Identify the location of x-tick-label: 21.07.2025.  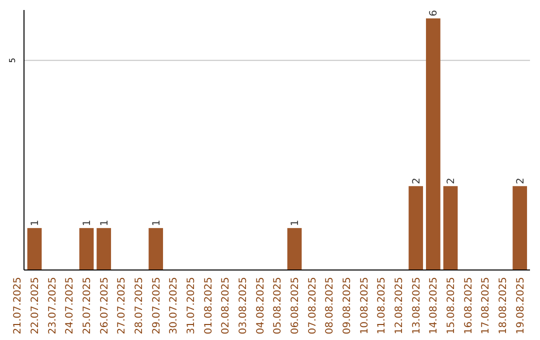
(18, 305).